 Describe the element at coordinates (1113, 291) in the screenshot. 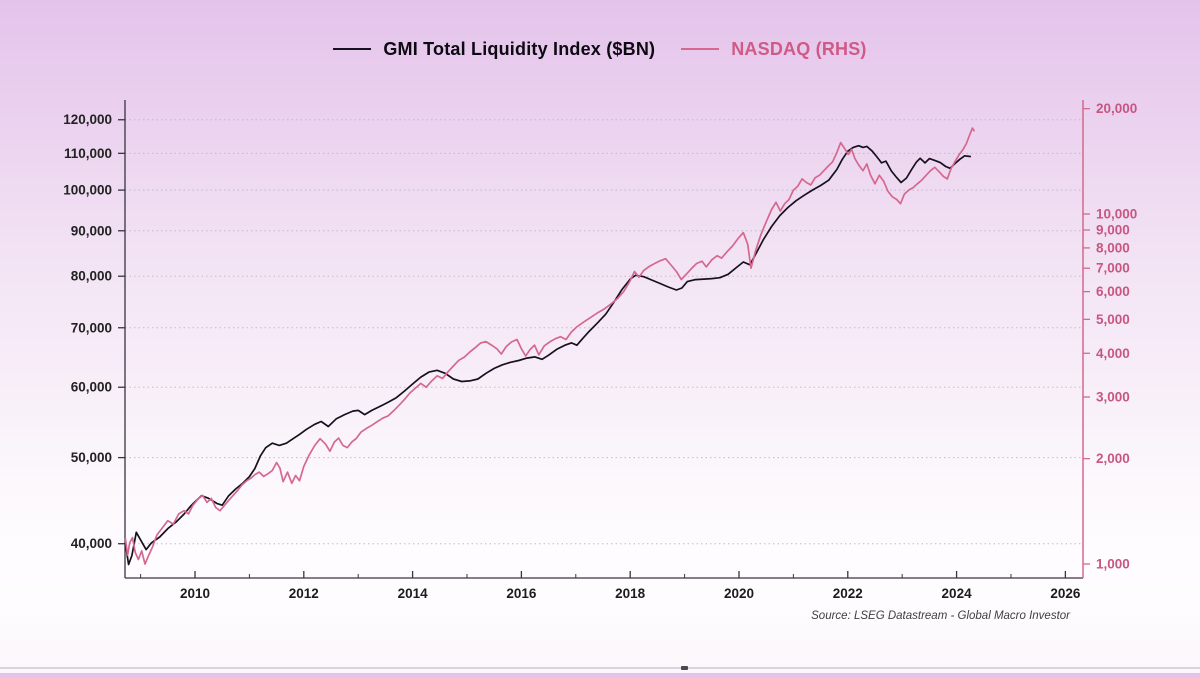

I see `right-axis-tick-label: 6,000` at that location.